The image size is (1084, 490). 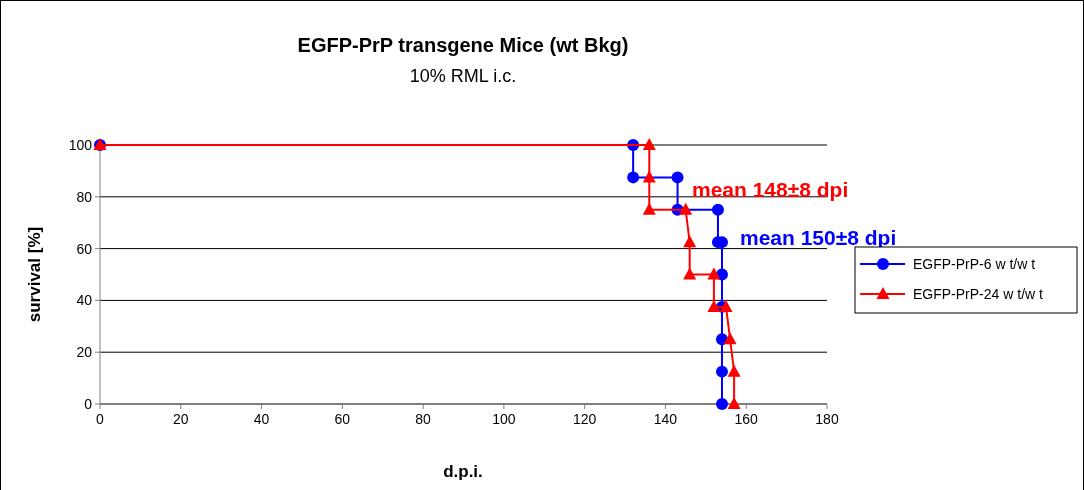 What do you see at coordinates (80, 145) in the screenshot?
I see `y-tick-label: 100` at bounding box center [80, 145].